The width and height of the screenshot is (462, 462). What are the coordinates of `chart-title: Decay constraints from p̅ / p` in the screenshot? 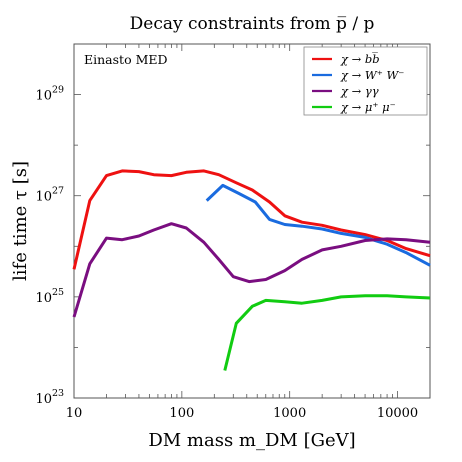 It's located at (252, 24).